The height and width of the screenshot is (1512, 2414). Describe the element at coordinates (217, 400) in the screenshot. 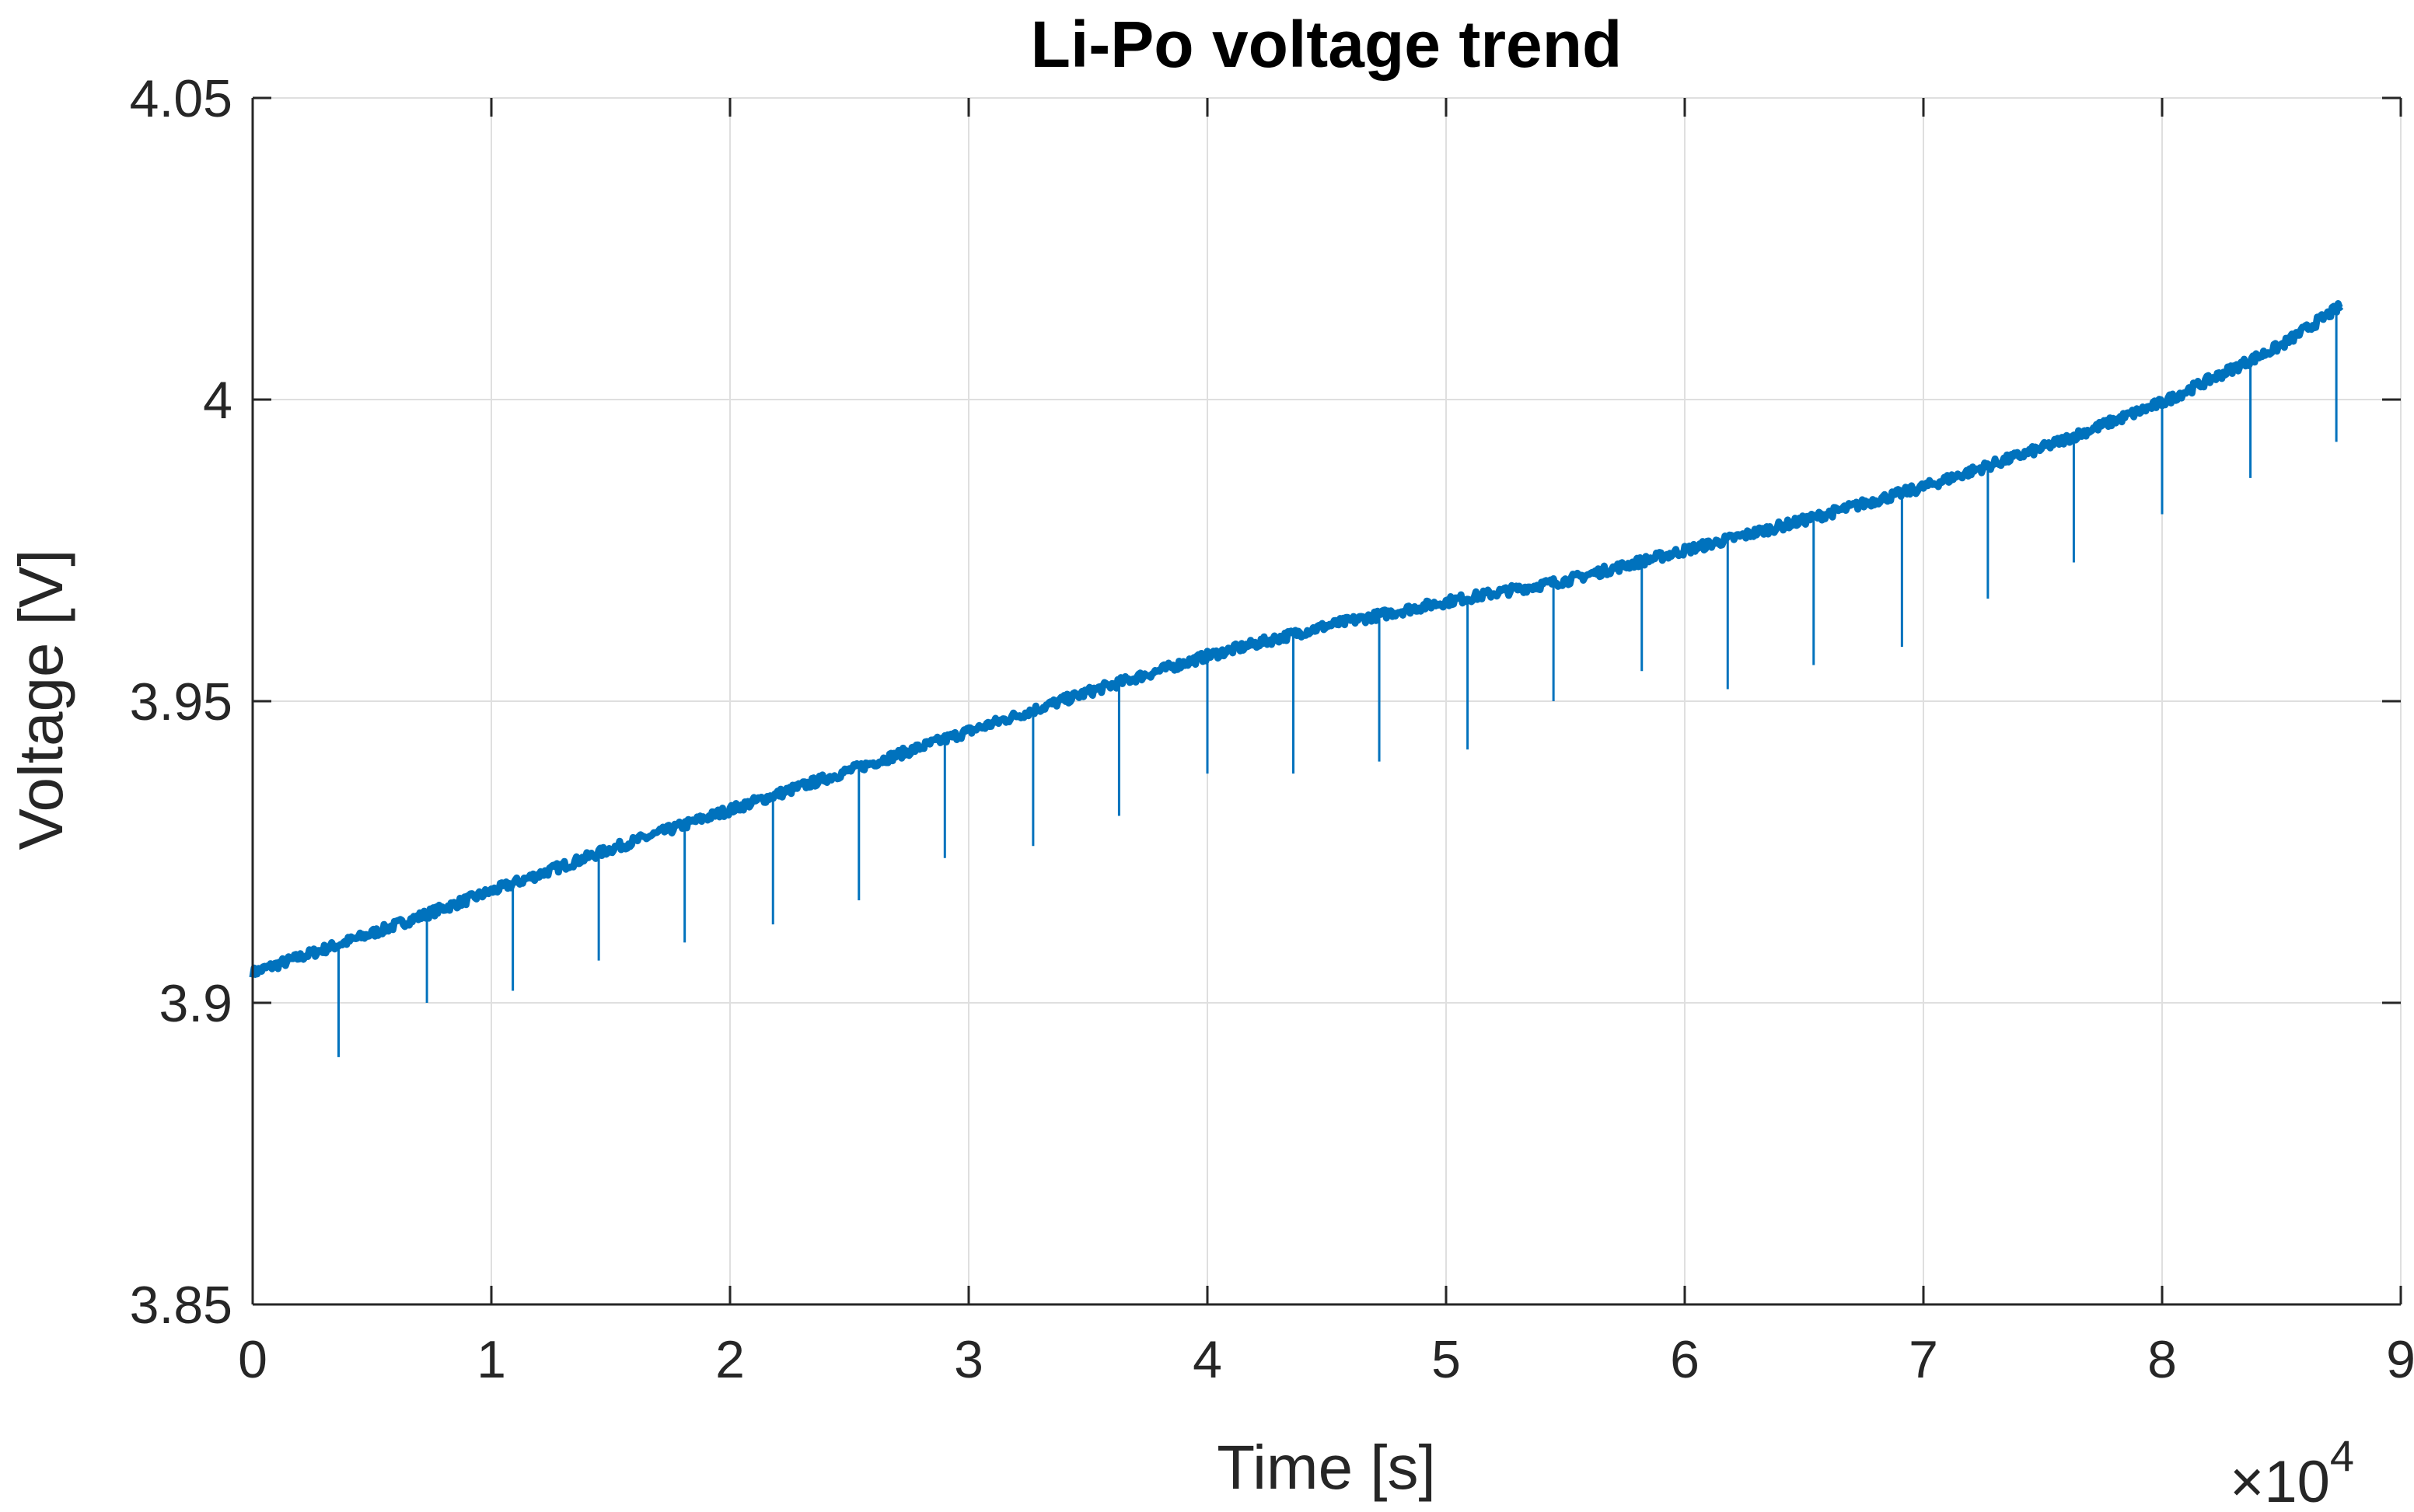

I see `y-tick-label-3: 4` at that location.